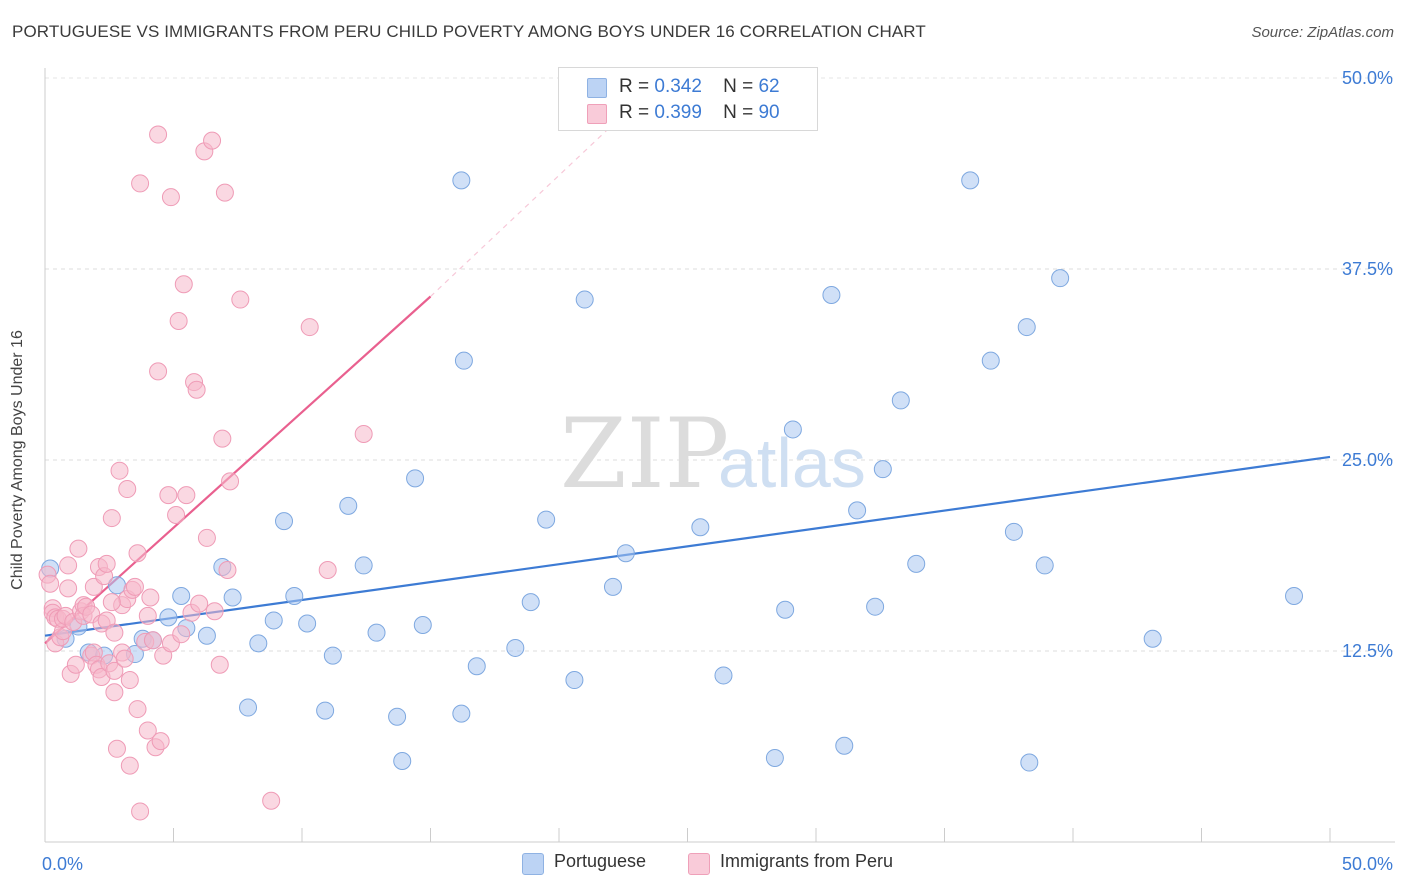  I want to click on watermark-zip: ZIP, so click(644, 454).